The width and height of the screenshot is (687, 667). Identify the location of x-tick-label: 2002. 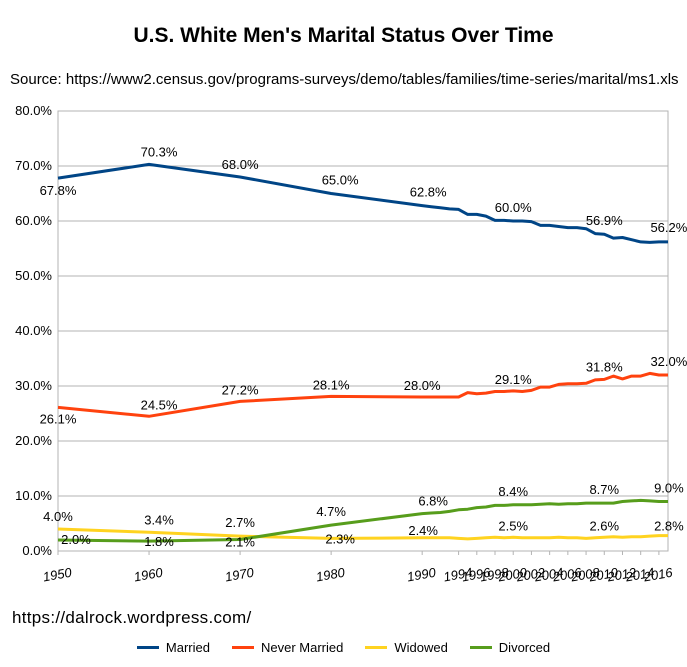
(530, 575).